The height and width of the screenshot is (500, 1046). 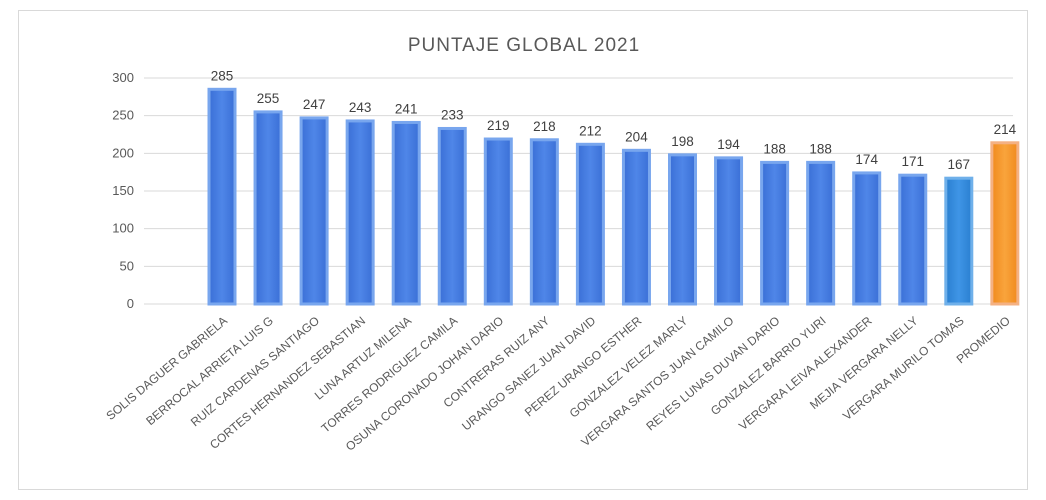 What do you see at coordinates (498, 125) in the screenshot?
I see `data-label: 219` at bounding box center [498, 125].